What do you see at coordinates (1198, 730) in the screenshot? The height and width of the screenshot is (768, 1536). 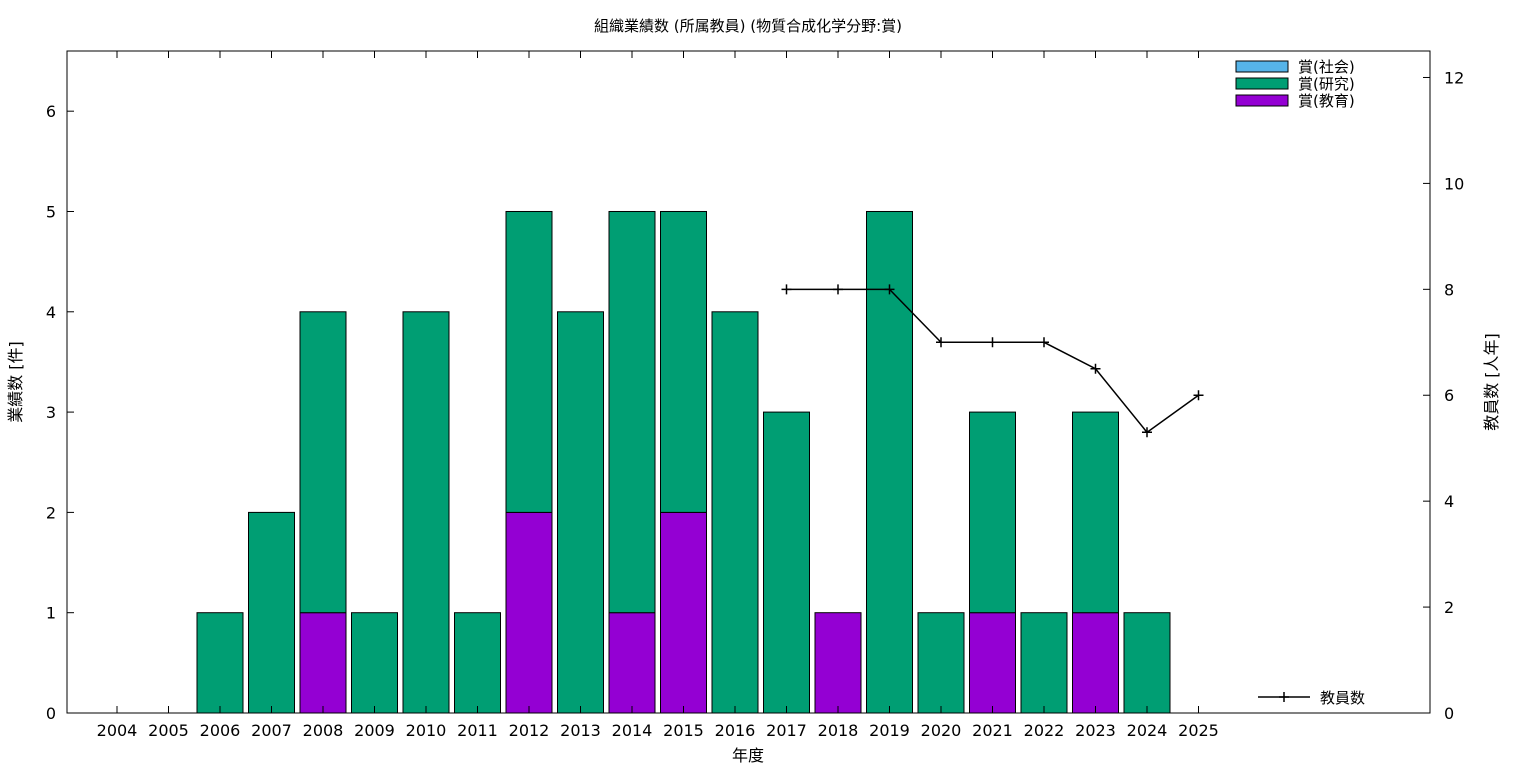 I see `x-tick-label: 2025` at bounding box center [1198, 730].